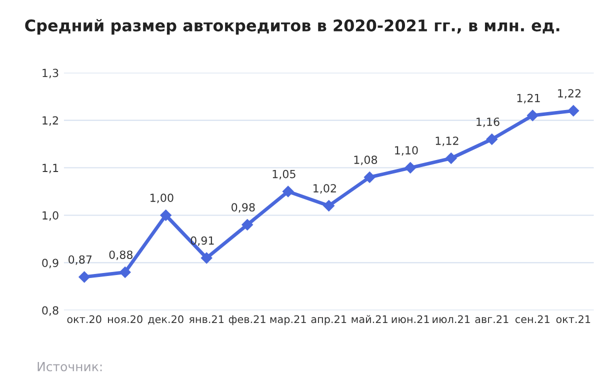 The image size is (609, 383). I want to click on data-label: 1,00, so click(162, 199).